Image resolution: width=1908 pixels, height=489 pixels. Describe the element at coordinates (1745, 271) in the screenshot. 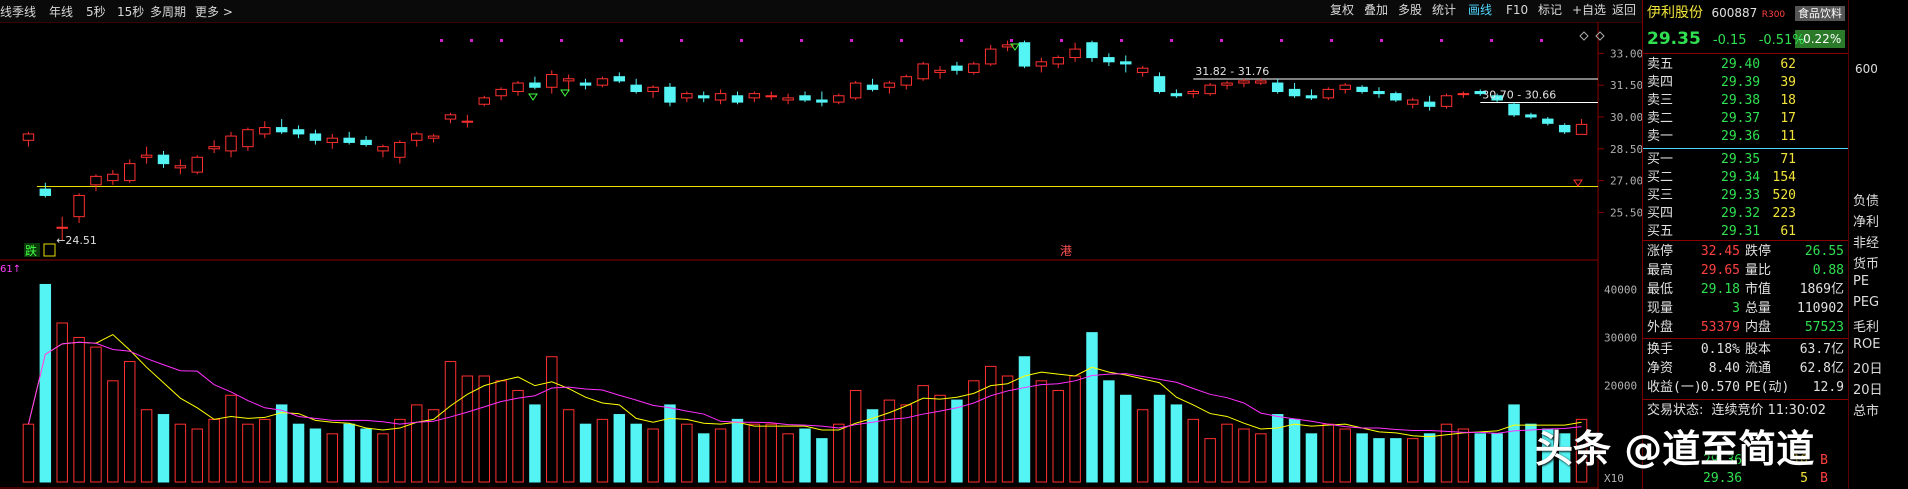

I see `quote-row: 最高 29.65 量比 0.88` at that location.